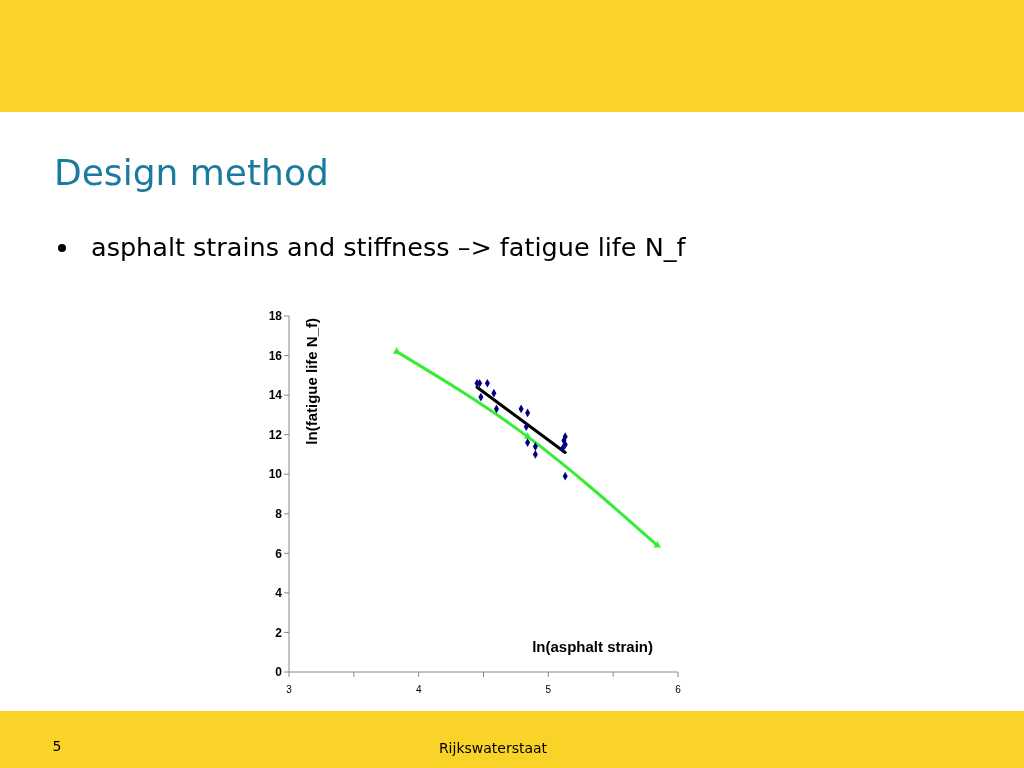  Describe the element at coordinates (311, 381) in the screenshot. I see `y-axis-title: ln(fatigue life N_f)` at that location.